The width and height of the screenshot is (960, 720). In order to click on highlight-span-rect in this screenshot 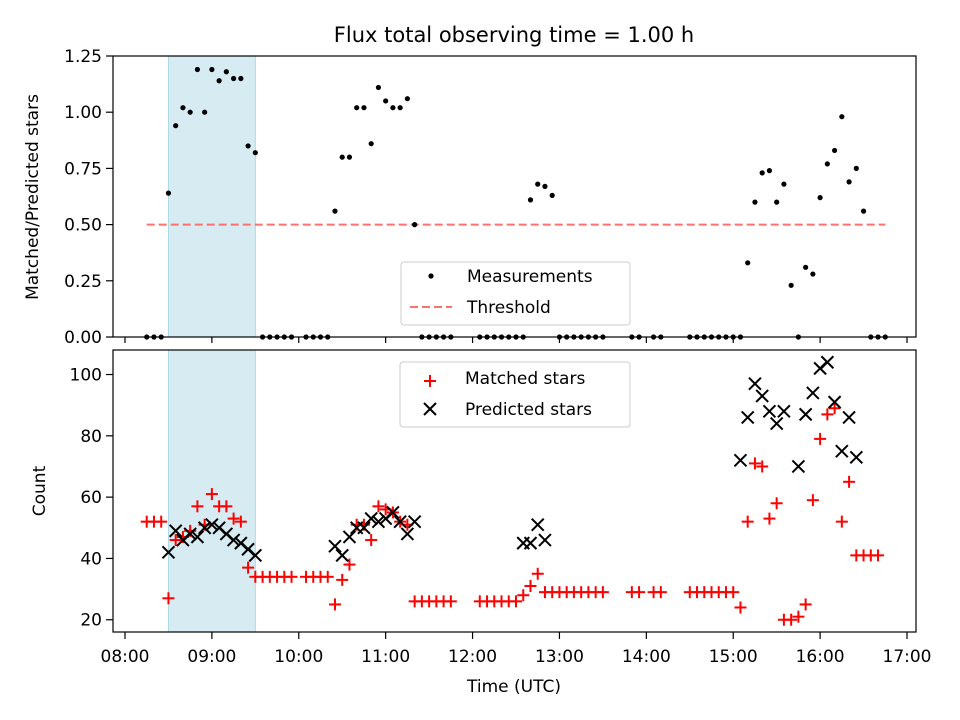, I will do `click(211, 196)`.